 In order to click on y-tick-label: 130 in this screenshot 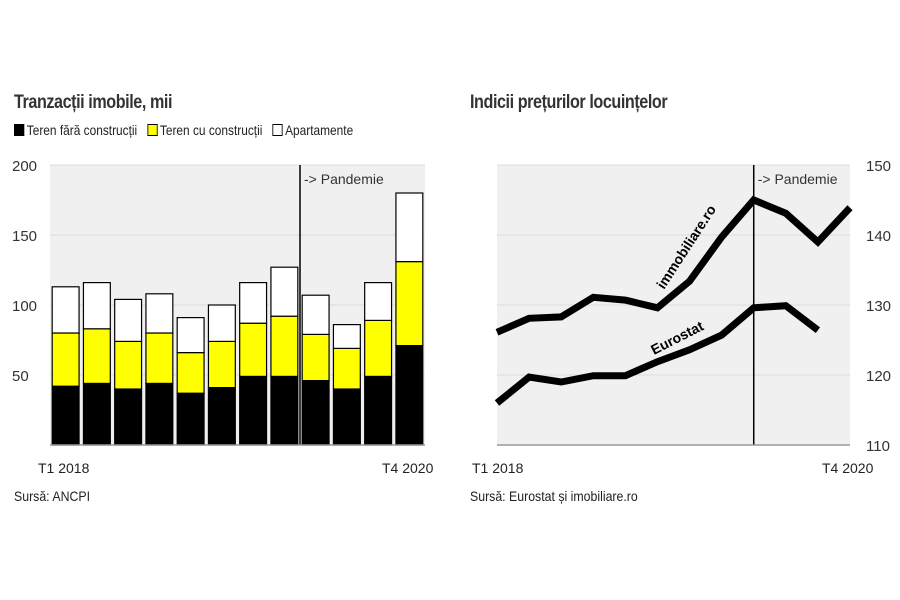, I will do `click(878, 306)`.